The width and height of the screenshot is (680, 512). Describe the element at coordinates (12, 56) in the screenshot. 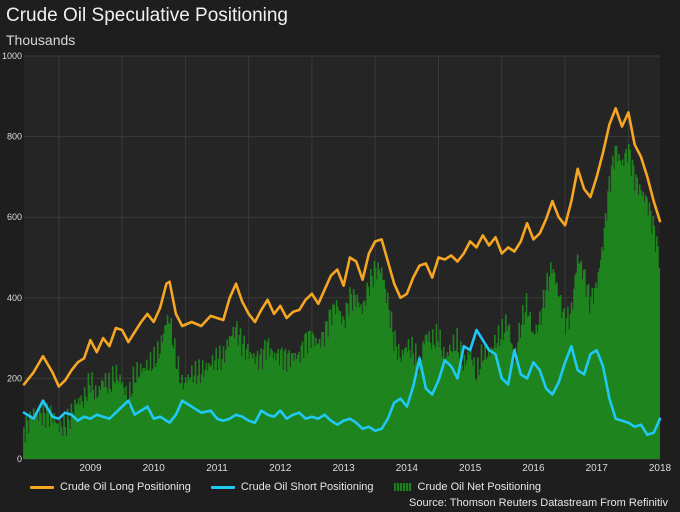

I see `y-tick-label: 1000` at that location.